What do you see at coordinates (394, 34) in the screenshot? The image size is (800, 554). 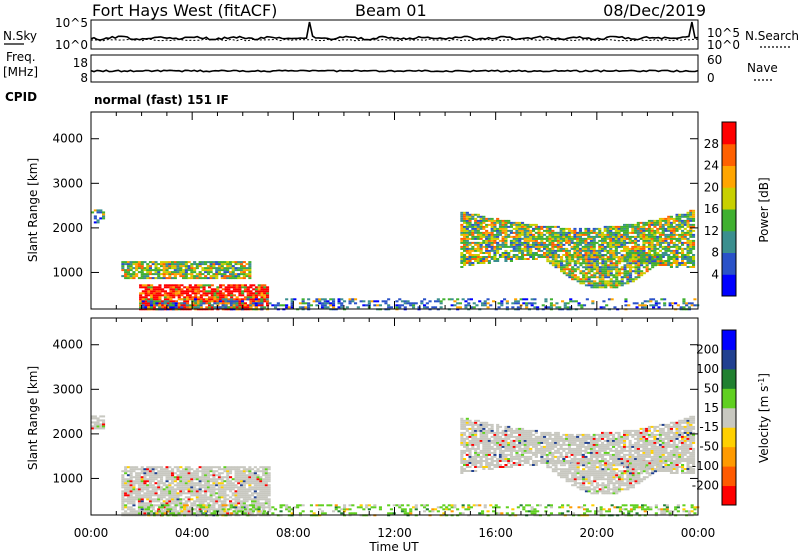 I see `noise-strip-frame` at bounding box center [394, 34].